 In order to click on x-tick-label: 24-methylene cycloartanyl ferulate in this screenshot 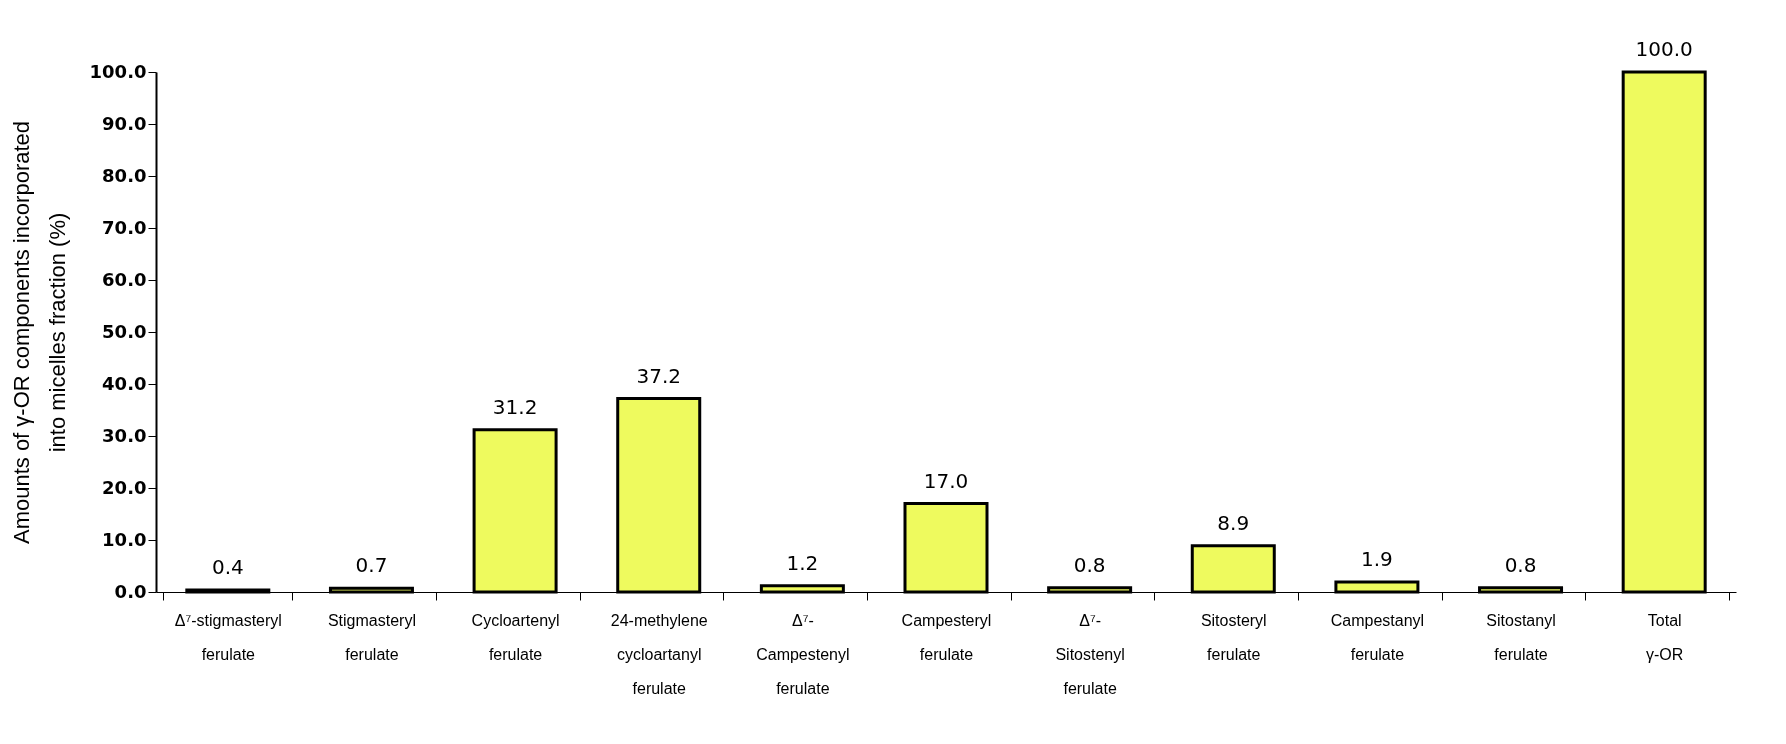, I will do `click(659, 654)`.